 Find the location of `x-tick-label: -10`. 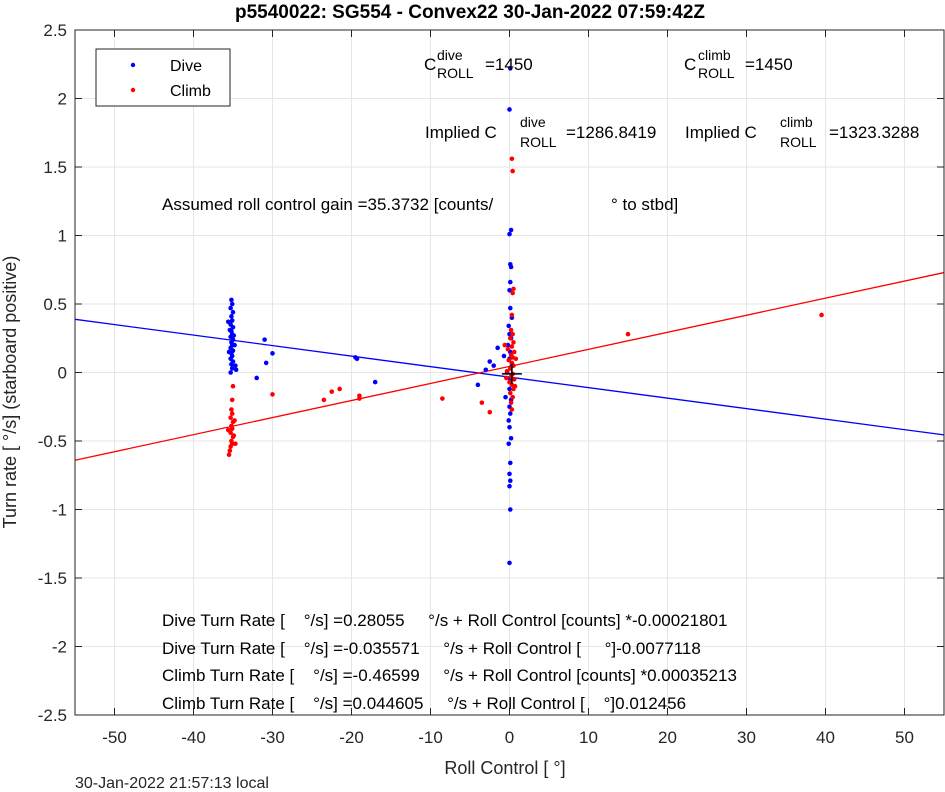

x-tick-label: -10 is located at coordinates (430, 737).